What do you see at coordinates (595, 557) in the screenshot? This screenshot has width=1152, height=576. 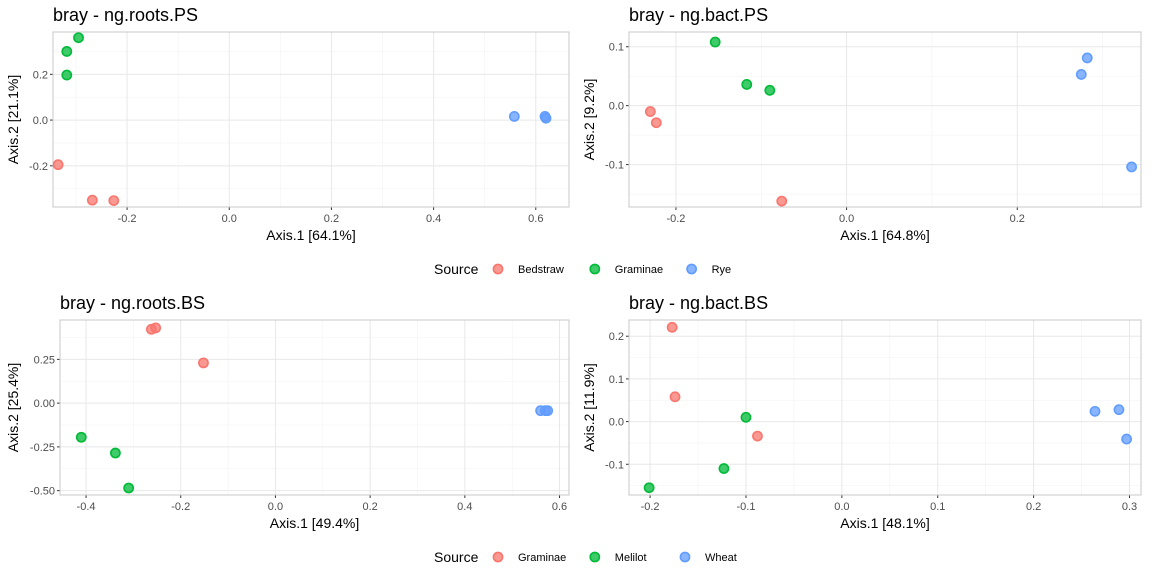 I see `legend-key-melilot` at bounding box center [595, 557].